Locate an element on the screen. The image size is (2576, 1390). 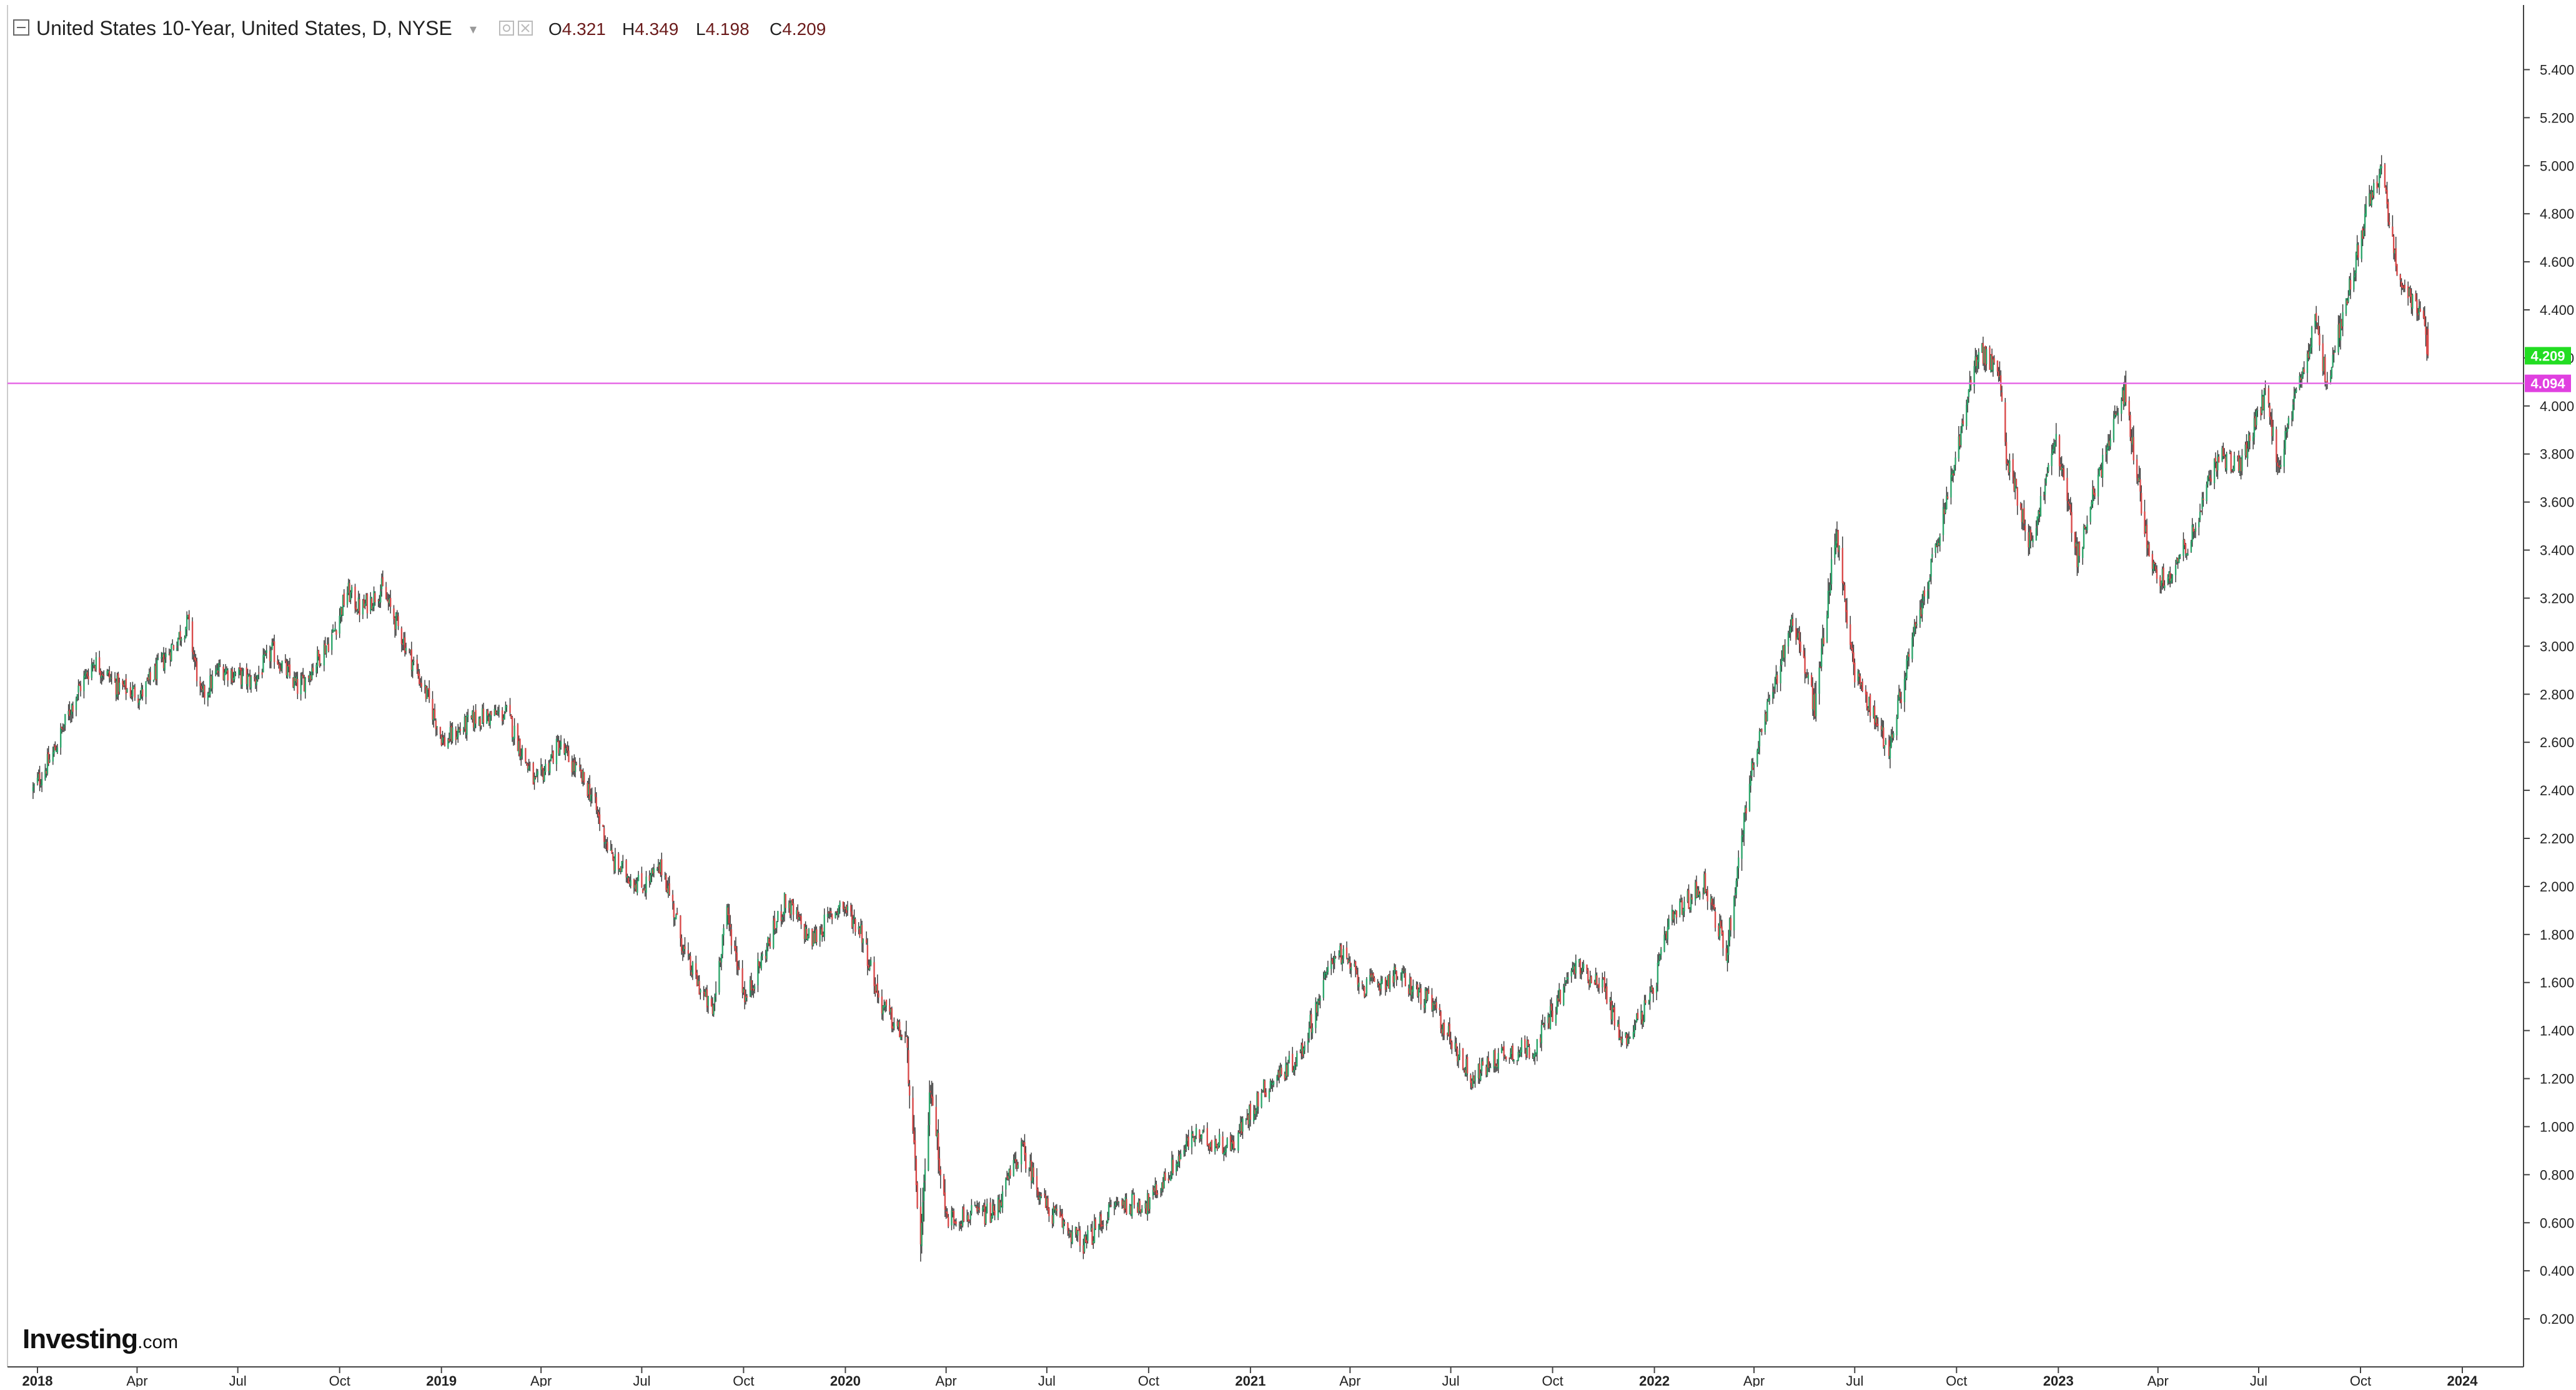
settings-icon is located at coordinates (506, 28).